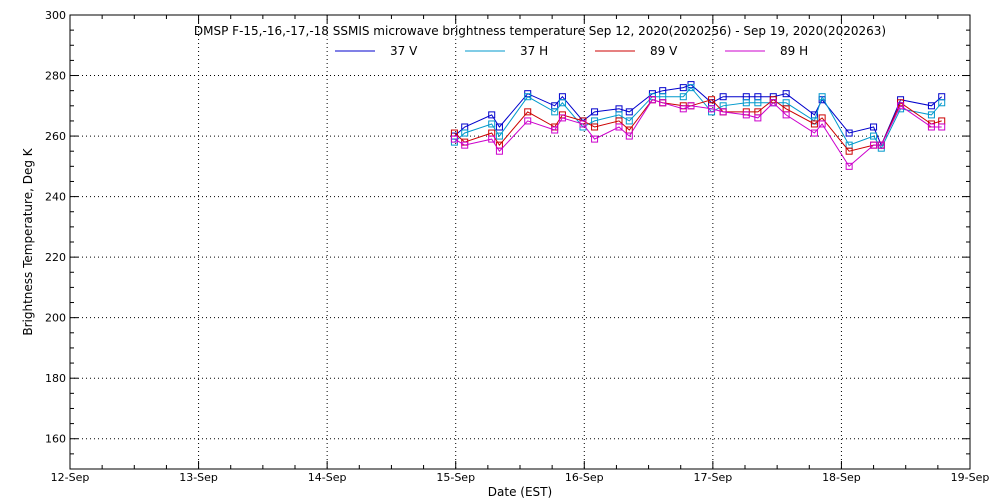  Describe the element at coordinates (534, 51) in the screenshot. I see `legend-label: 37 H` at that location.